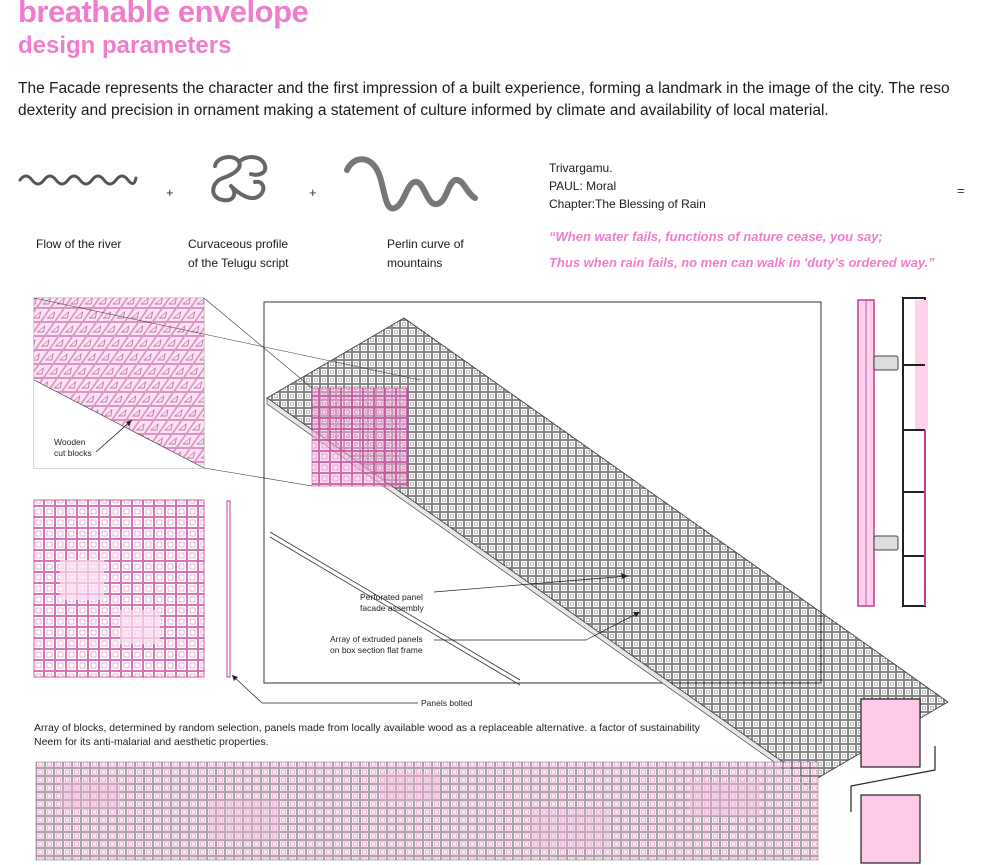 The image size is (982, 865). What do you see at coordinates (411, 184) in the screenshot?
I see `mountain-curve-sketch` at bounding box center [411, 184].